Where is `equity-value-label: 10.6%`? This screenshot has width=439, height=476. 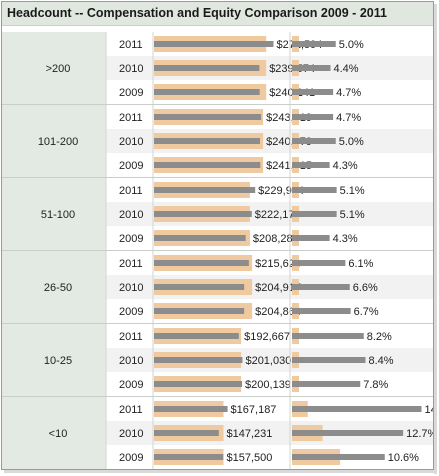 equity-value-label: 10.6% is located at coordinates (403, 458).